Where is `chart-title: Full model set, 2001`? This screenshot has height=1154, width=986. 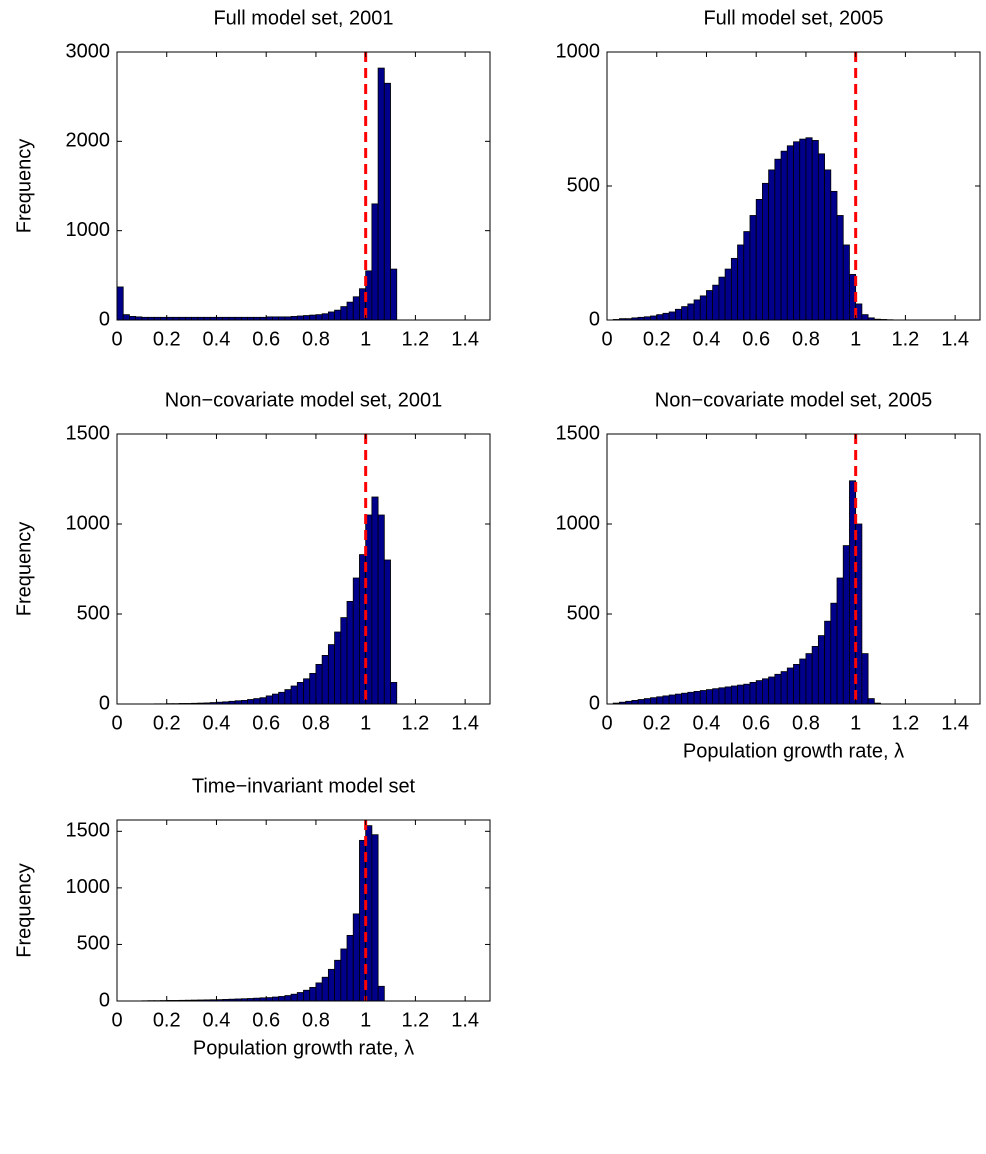
chart-title: Full model set, 2001 is located at coordinates (303, 18).